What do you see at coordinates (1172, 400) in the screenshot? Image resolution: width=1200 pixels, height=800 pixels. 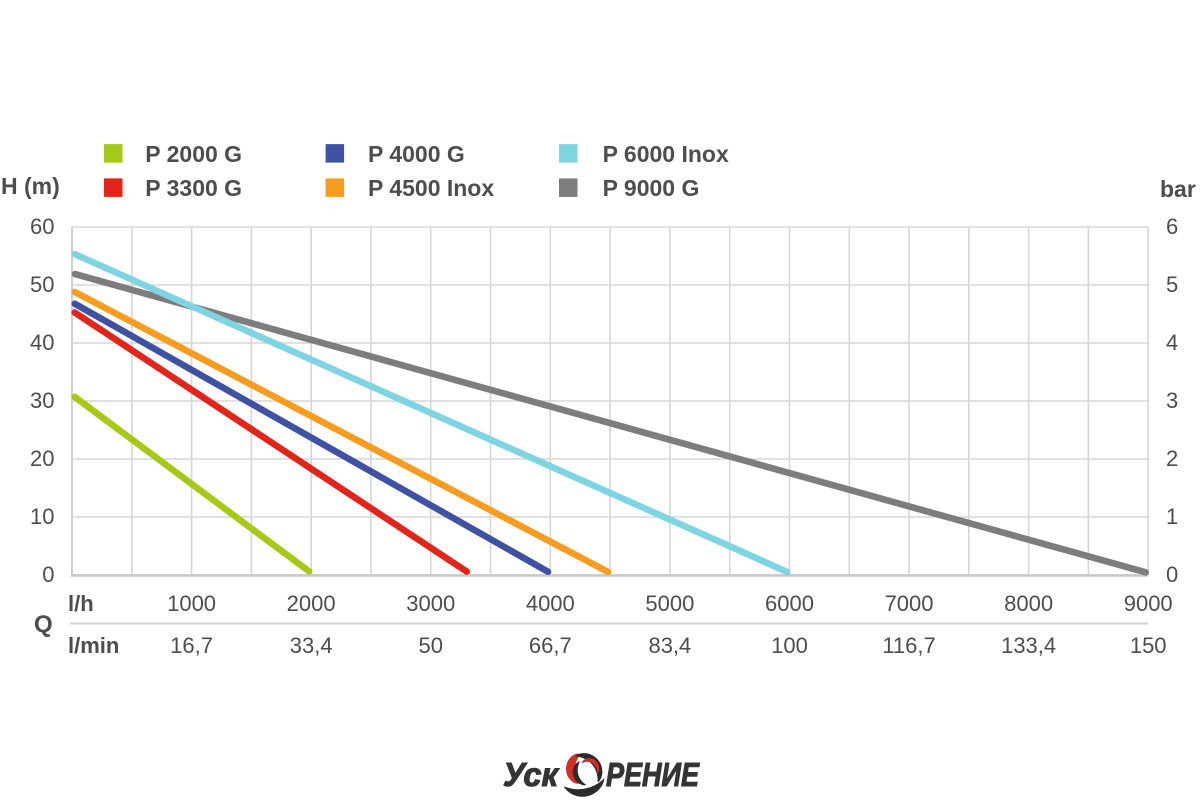 I see `svg-text: 3` at bounding box center [1172, 400].